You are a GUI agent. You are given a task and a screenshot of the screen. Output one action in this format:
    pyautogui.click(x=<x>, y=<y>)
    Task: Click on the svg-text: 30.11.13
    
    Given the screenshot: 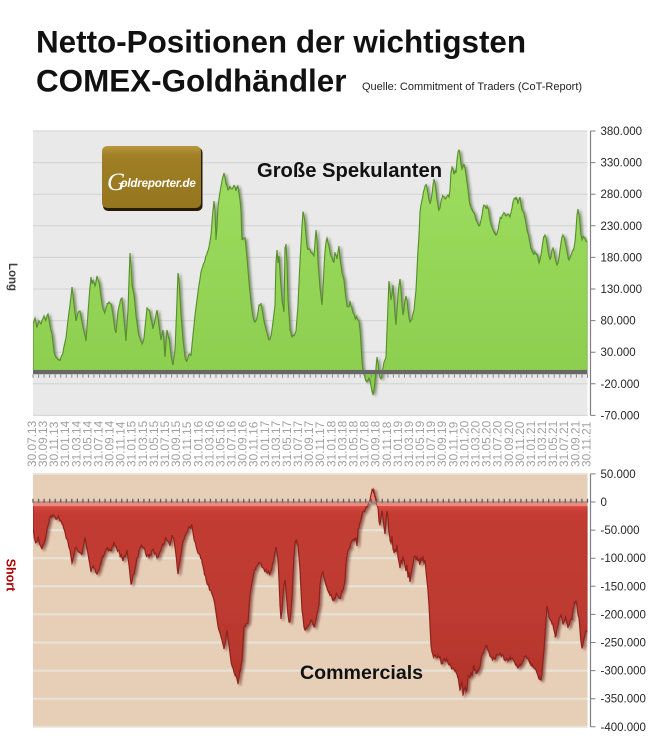 What is the action you would take?
    pyautogui.click(x=54, y=444)
    